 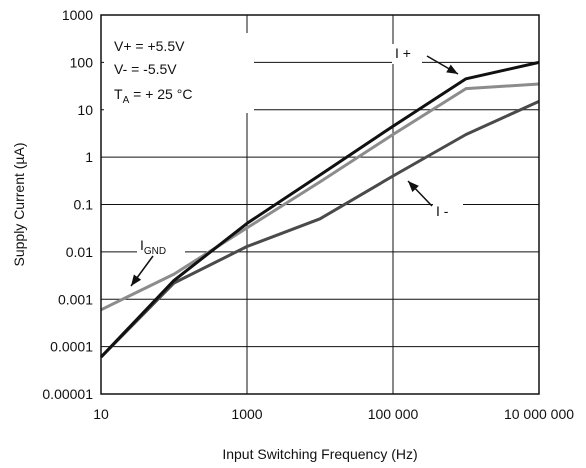 What do you see at coordinates (118, 94) in the screenshot?
I see `temperature-symbol: T` at bounding box center [118, 94].